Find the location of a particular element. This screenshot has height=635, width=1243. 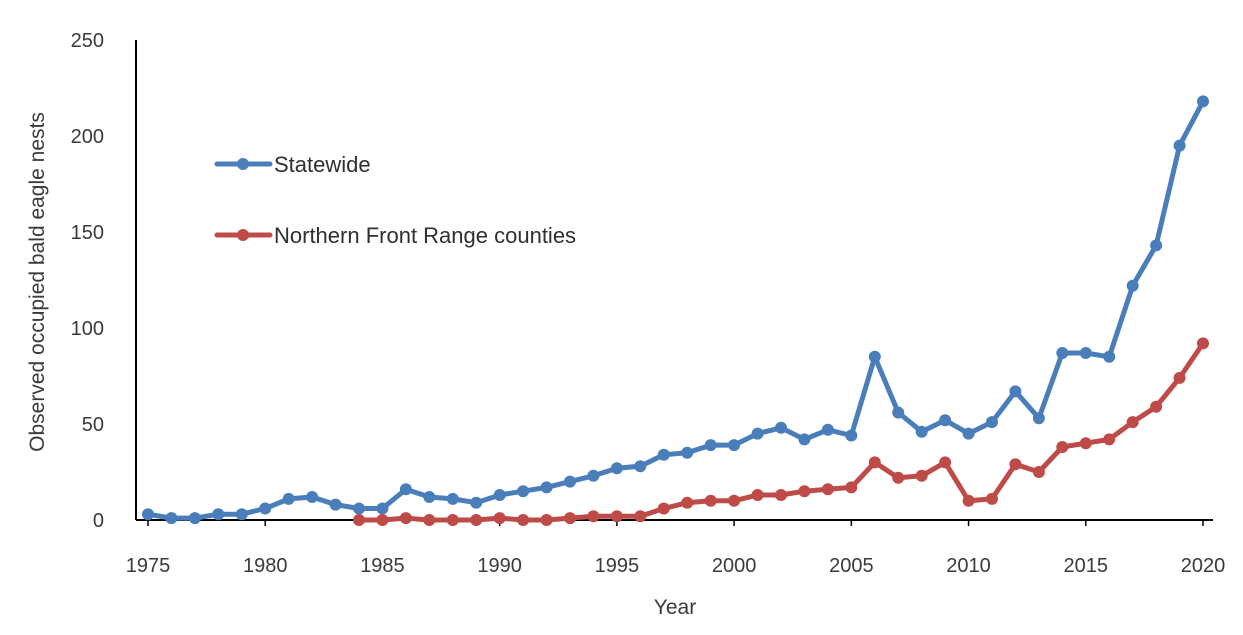

legend-item-northern-front-range: Northern Front Range counties is located at coordinates (395, 235).